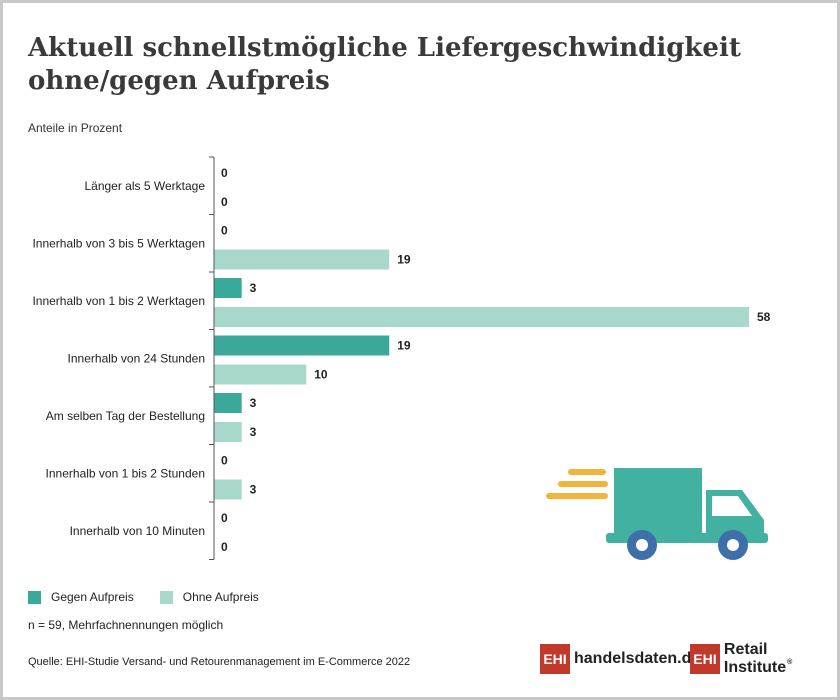 This screenshot has width=840, height=700. Describe the element at coordinates (732, 506) in the screenshot. I see `truck-window` at that location.